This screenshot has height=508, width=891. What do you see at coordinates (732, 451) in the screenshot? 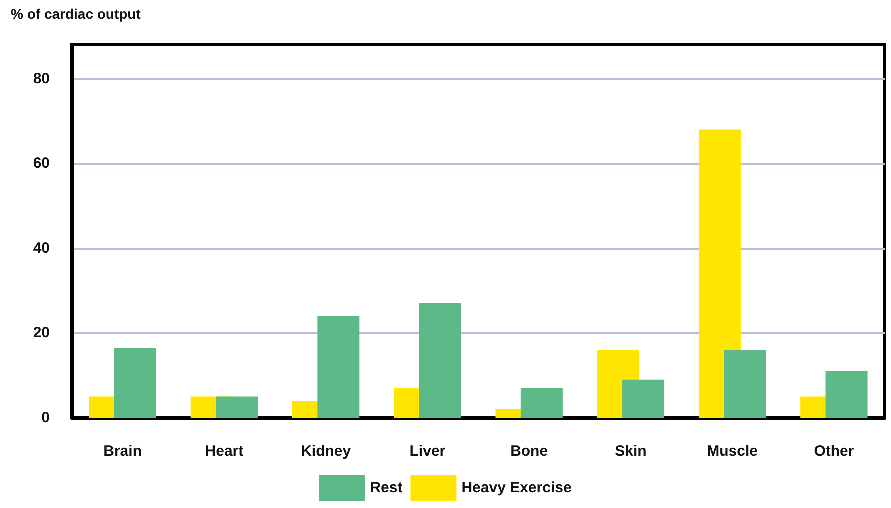
I see `x-tick-label: Muscle` at bounding box center [732, 451].